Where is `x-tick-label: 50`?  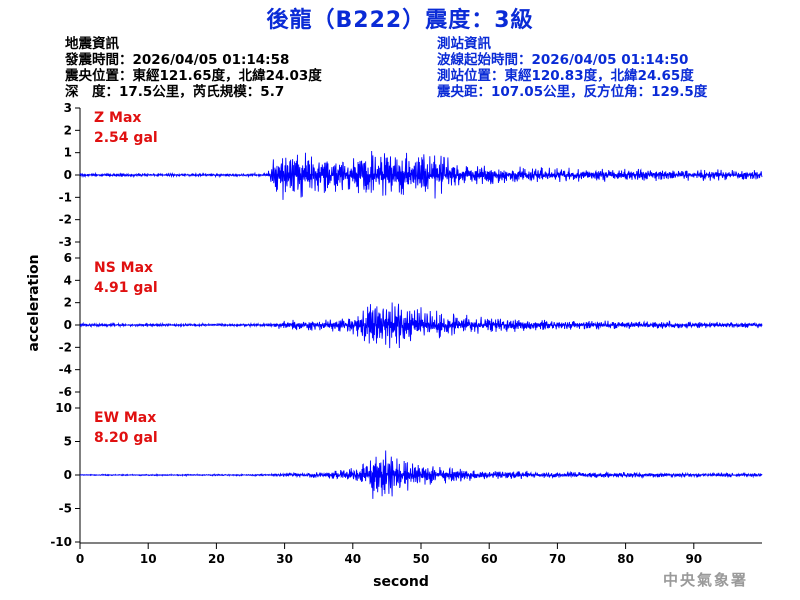
x-tick-label: 50 is located at coordinates (421, 559).